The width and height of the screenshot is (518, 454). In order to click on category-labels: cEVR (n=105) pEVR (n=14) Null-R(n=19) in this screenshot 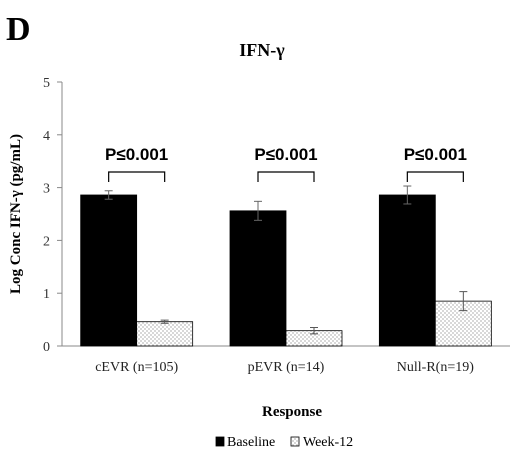, I will do `click(284, 367)`.